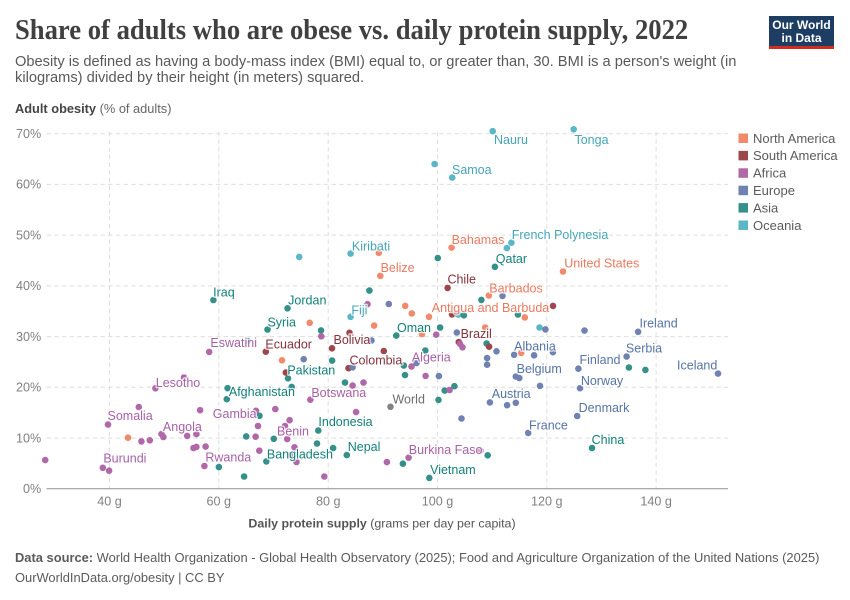 Image resolution: width=850 pixels, height=600 pixels. Describe the element at coordinates (591, 140) in the screenshot. I see `svg-text: Tonga` at that location.